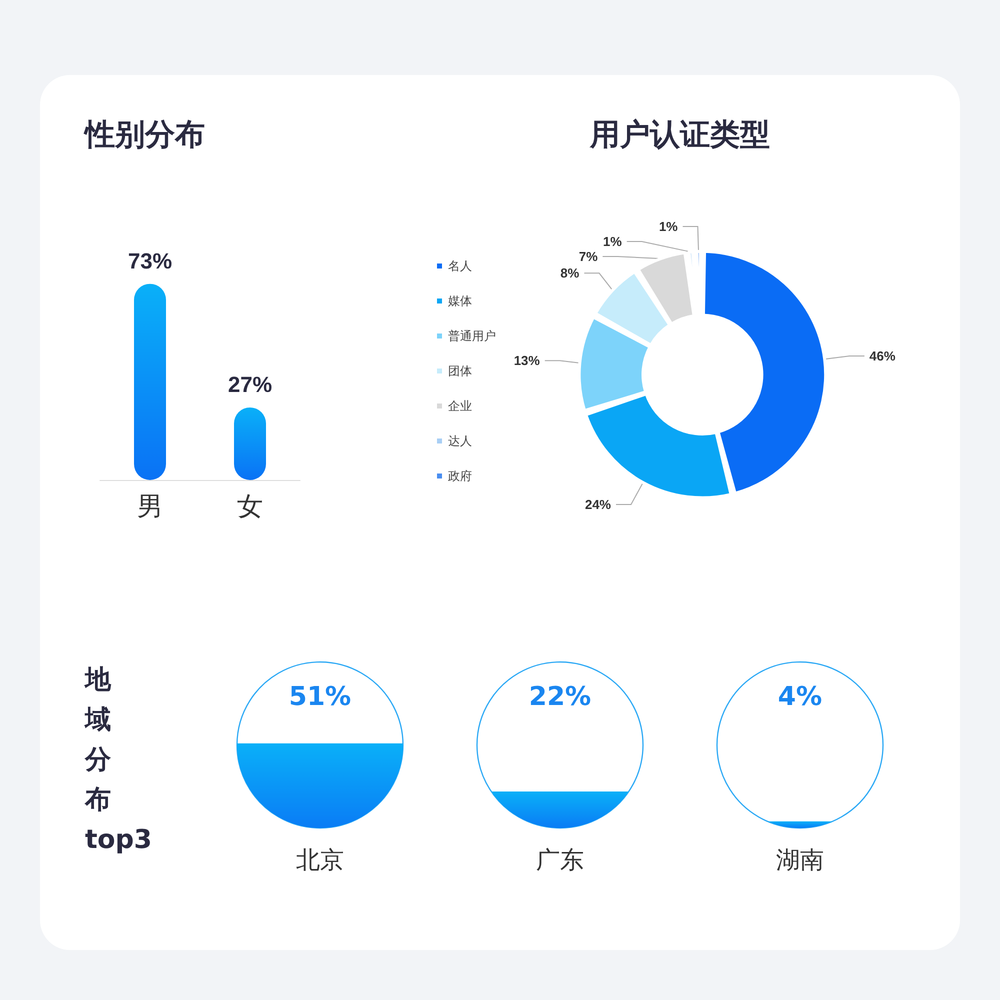 The image size is (1000, 1000). What do you see at coordinates (800, 697) in the screenshot?
I see `data-label: 4%` at bounding box center [800, 697].